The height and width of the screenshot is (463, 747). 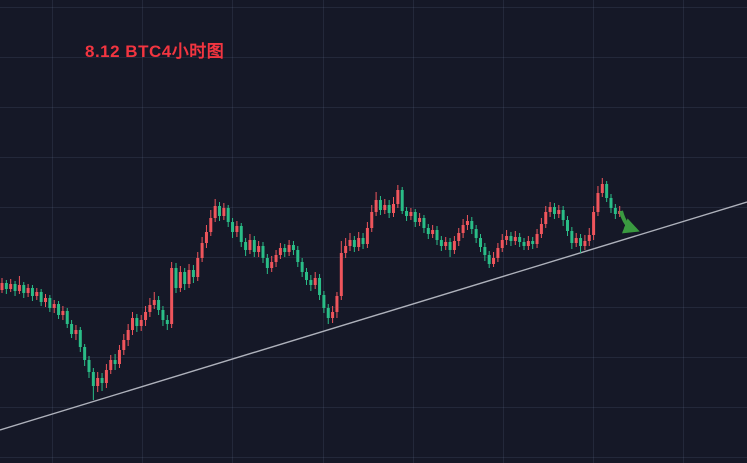 What do you see at coordinates (629, 222) in the screenshot?
I see `down-arrow-annotation-icon` at bounding box center [629, 222].